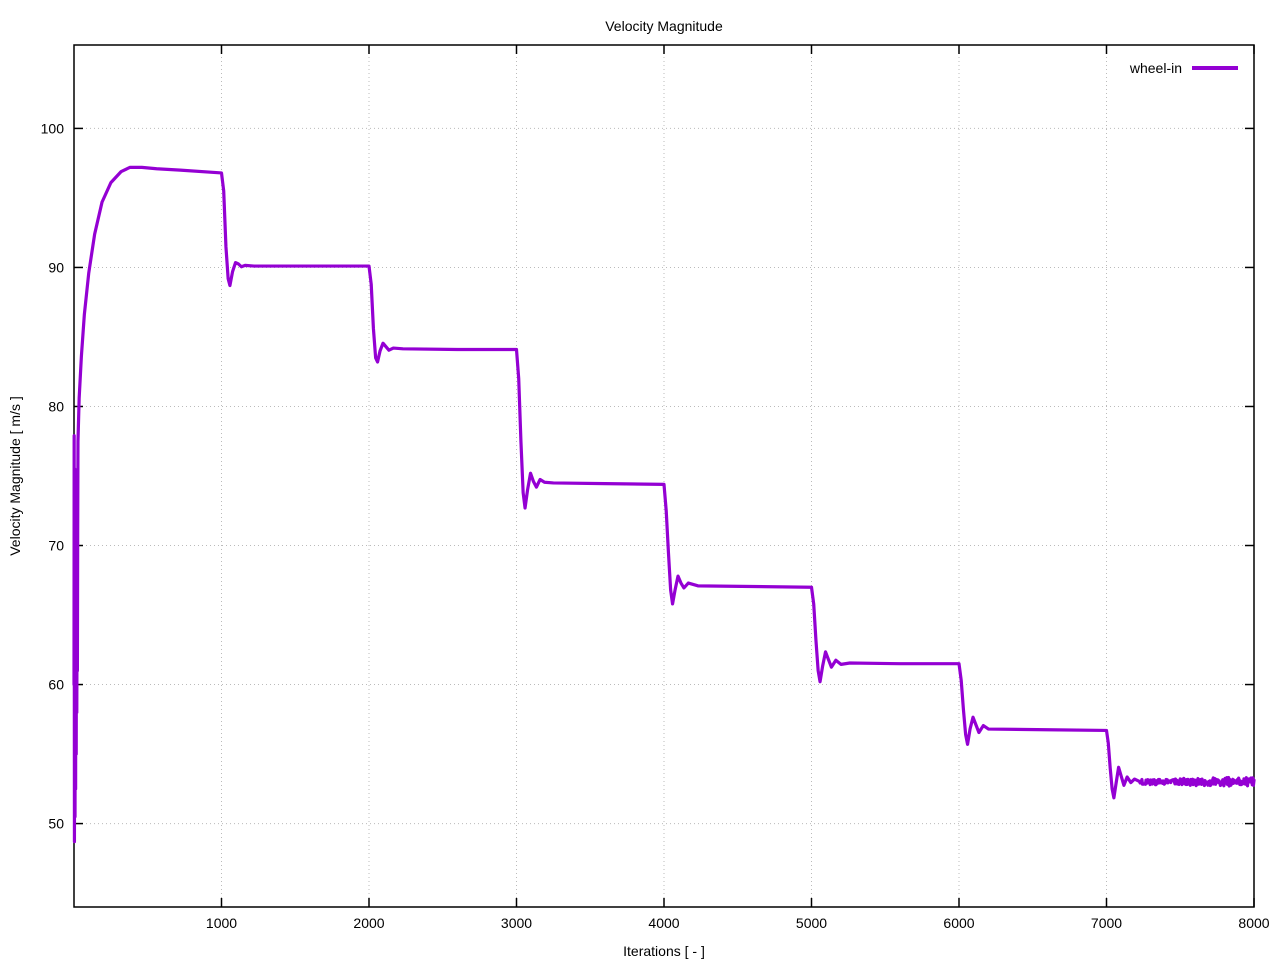 The image size is (1280, 960). I want to click on x-tick-label: 6000, so click(958, 923).